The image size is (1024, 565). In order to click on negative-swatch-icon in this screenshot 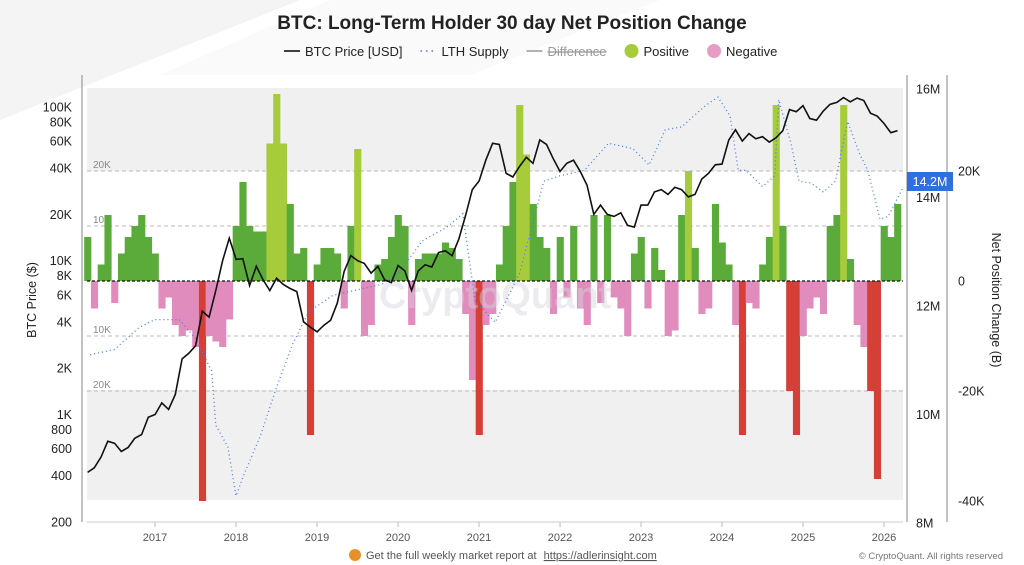, I will do `click(714, 51)`.